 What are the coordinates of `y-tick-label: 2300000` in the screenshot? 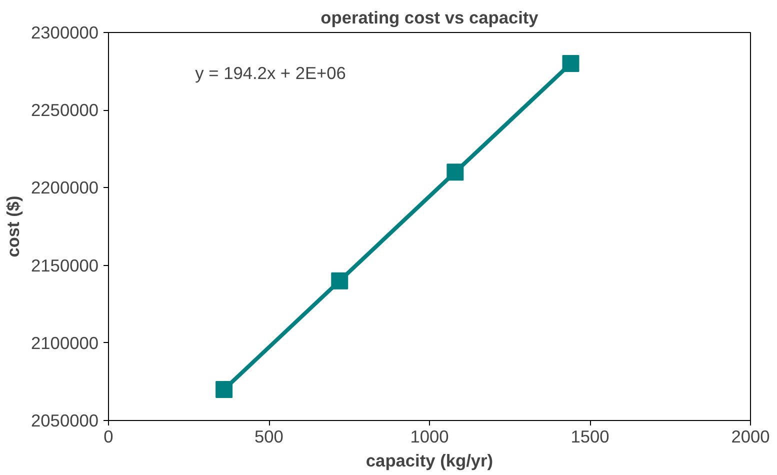 It's located at (65, 32).